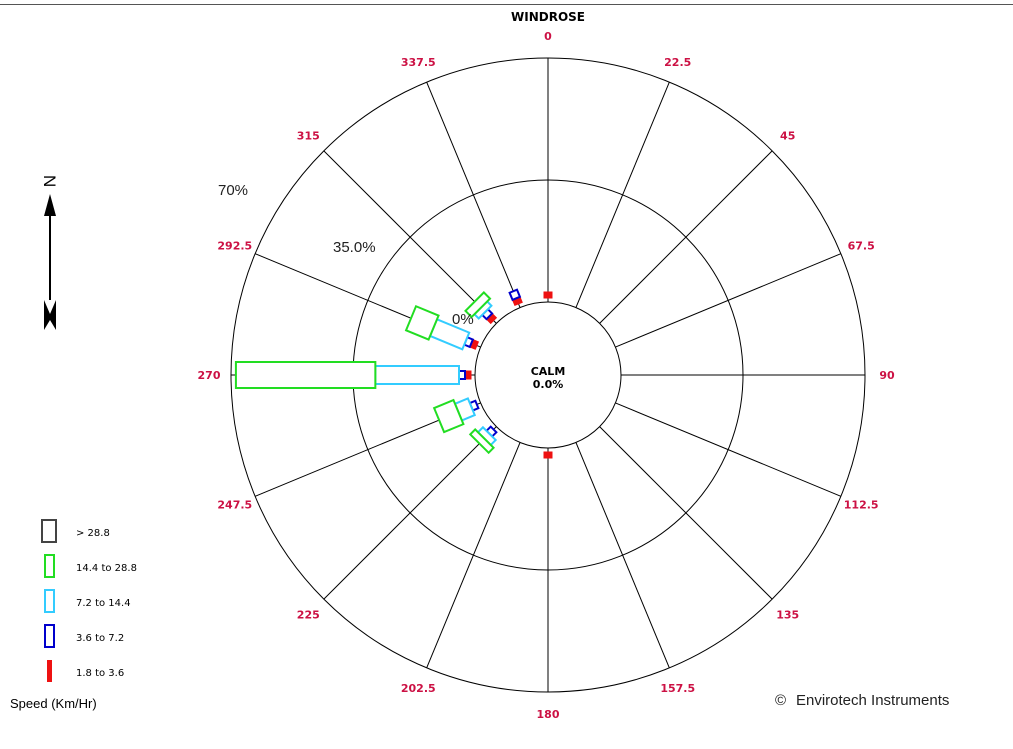 The height and width of the screenshot is (749, 1013). I want to click on direction-label-90: 90, so click(887, 375).